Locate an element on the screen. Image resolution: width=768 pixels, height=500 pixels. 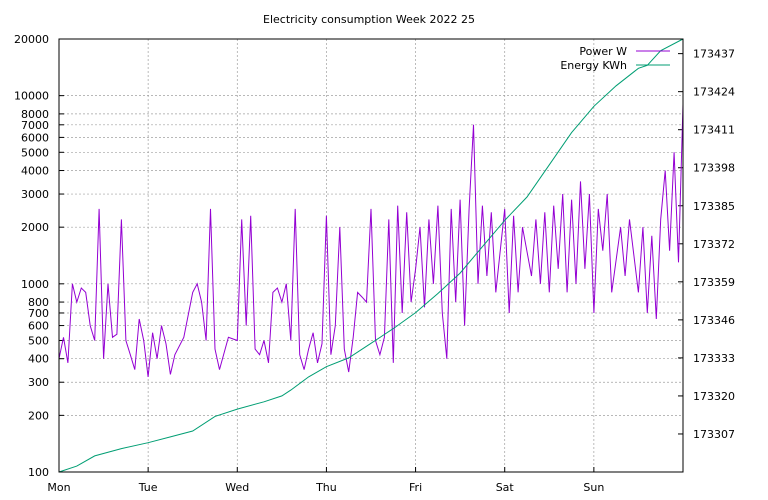
y2-tick-label: 173411 is located at coordinates (714, 130).